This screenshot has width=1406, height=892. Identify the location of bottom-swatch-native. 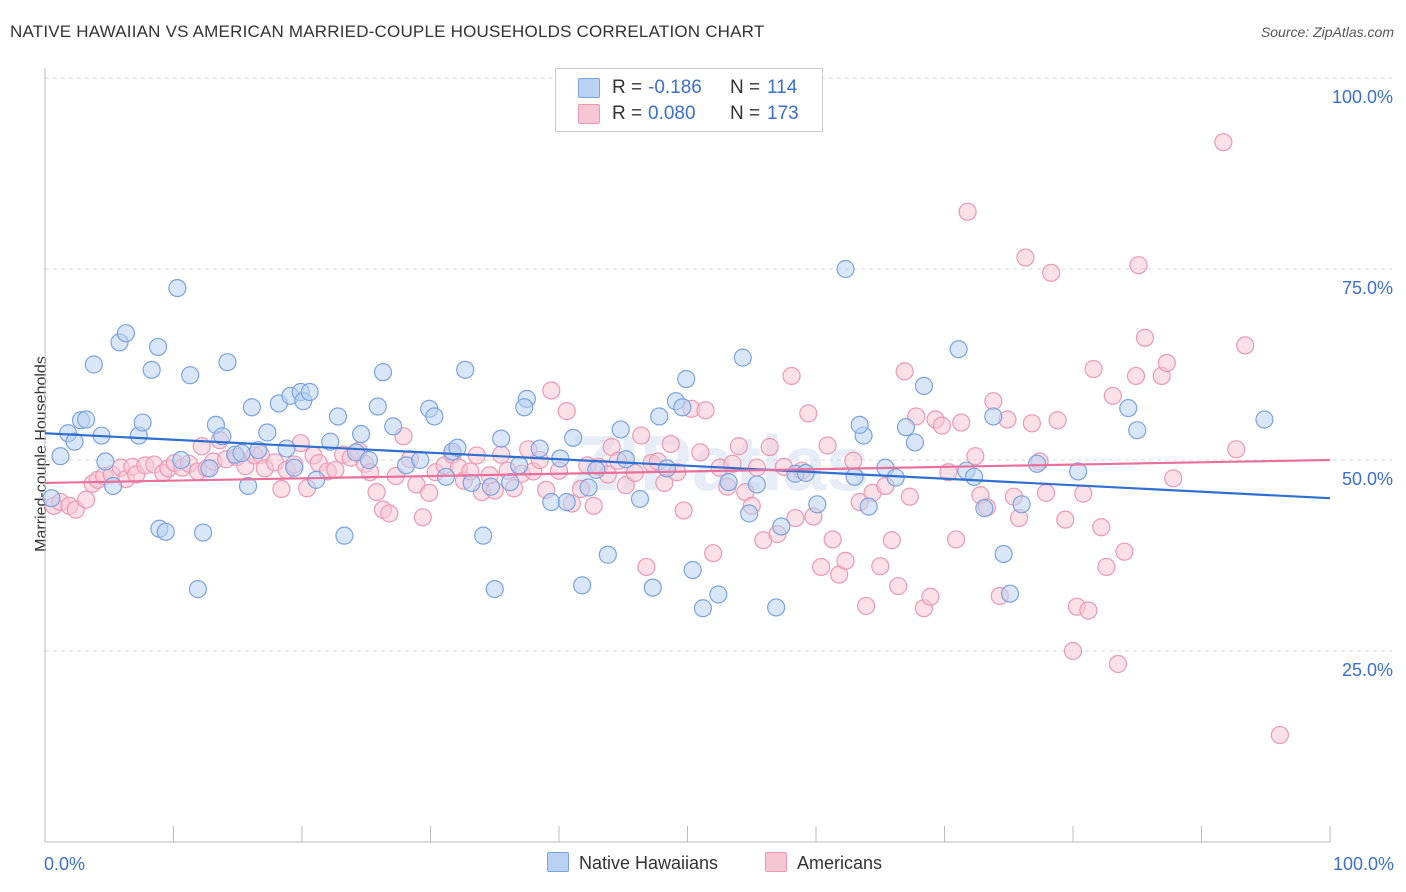
(558, 862).